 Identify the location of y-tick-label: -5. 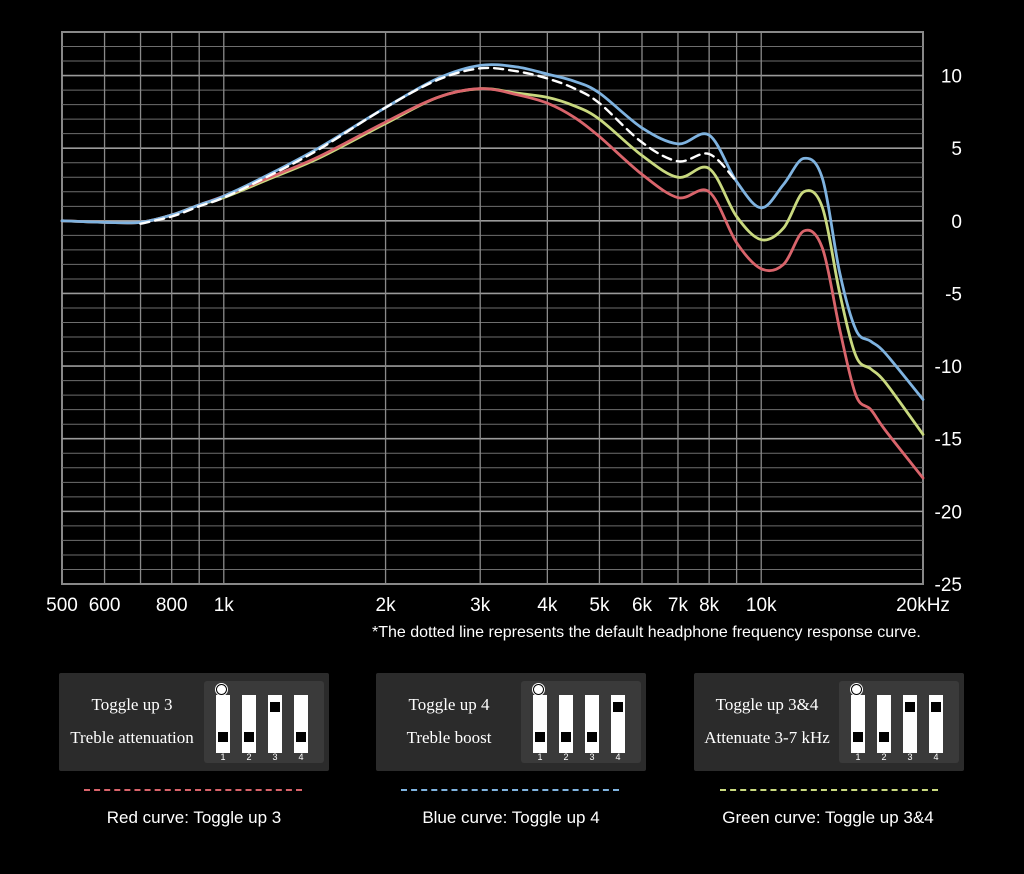
(953, 294).